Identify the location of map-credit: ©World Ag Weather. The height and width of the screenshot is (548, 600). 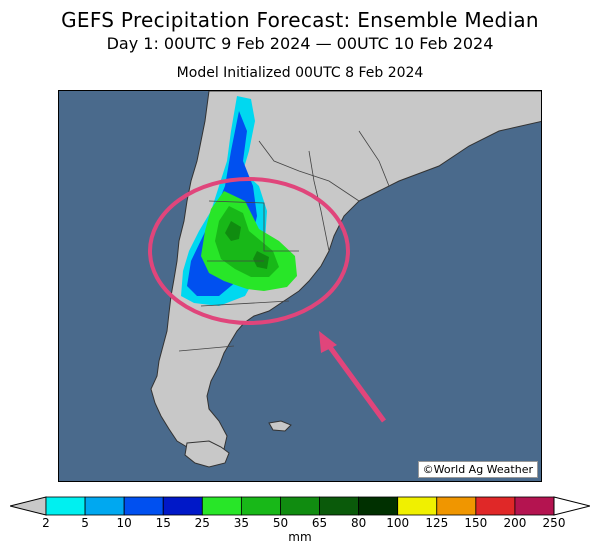
(477, 469).